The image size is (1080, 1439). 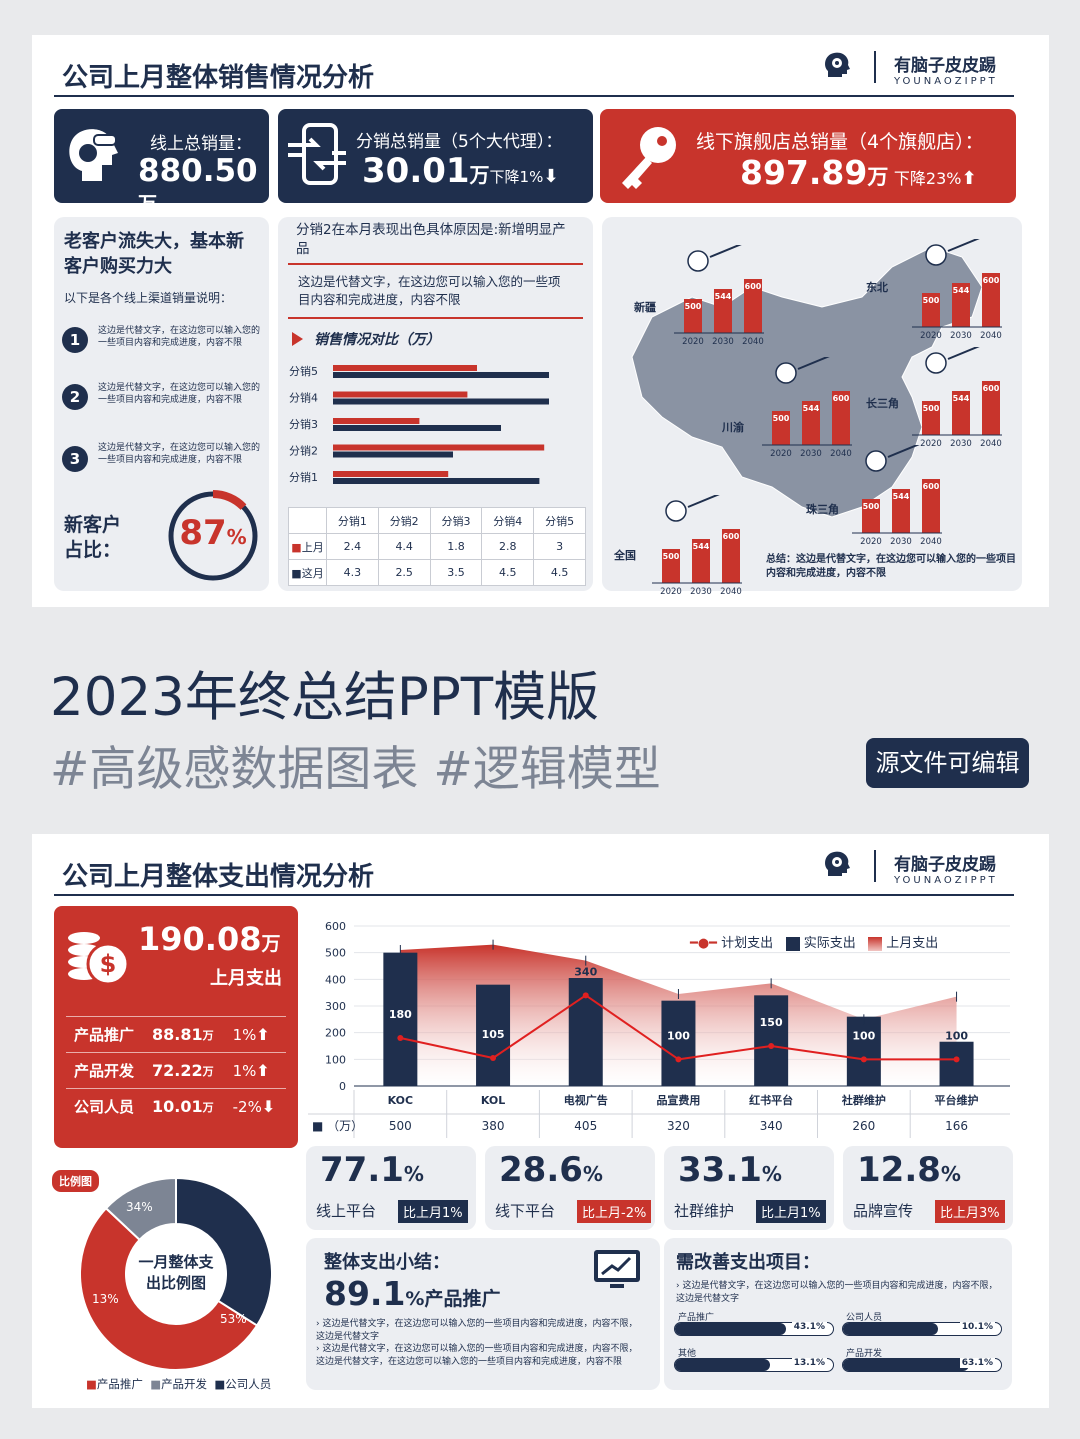 What do you see at coordinates (177, 1034) in the screenshot?
I see `expense-row-value: 88.81` at bounding box center [177, 1034].